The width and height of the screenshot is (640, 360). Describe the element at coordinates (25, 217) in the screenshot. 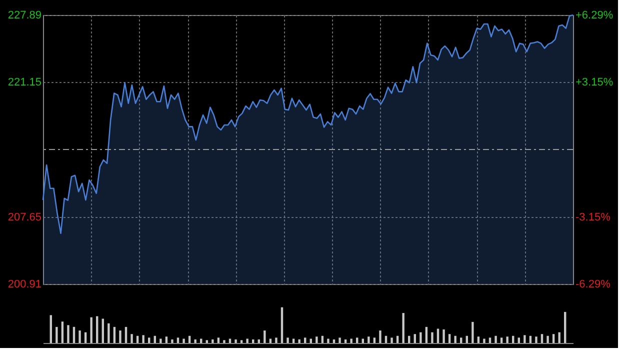

I see `y-tick-label: 207.65` at that location.